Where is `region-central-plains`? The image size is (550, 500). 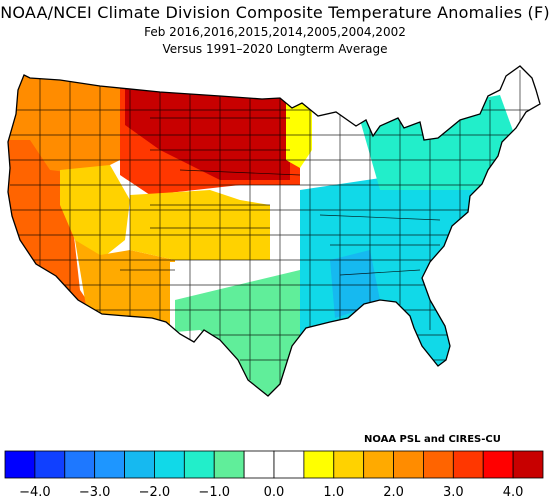
region-central-plains is located at coordinates (279, 230).